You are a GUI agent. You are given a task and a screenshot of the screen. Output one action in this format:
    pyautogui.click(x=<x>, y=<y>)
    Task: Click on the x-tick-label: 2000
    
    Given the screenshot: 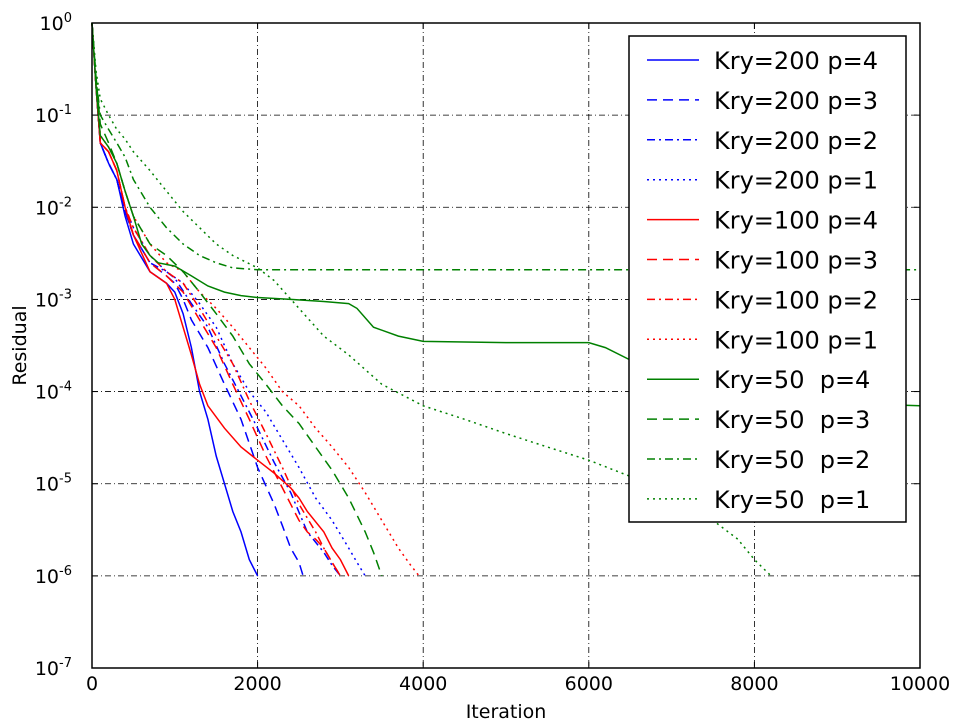 What is the action you would take?
    pyautogui.click(x=257, y=684)
    